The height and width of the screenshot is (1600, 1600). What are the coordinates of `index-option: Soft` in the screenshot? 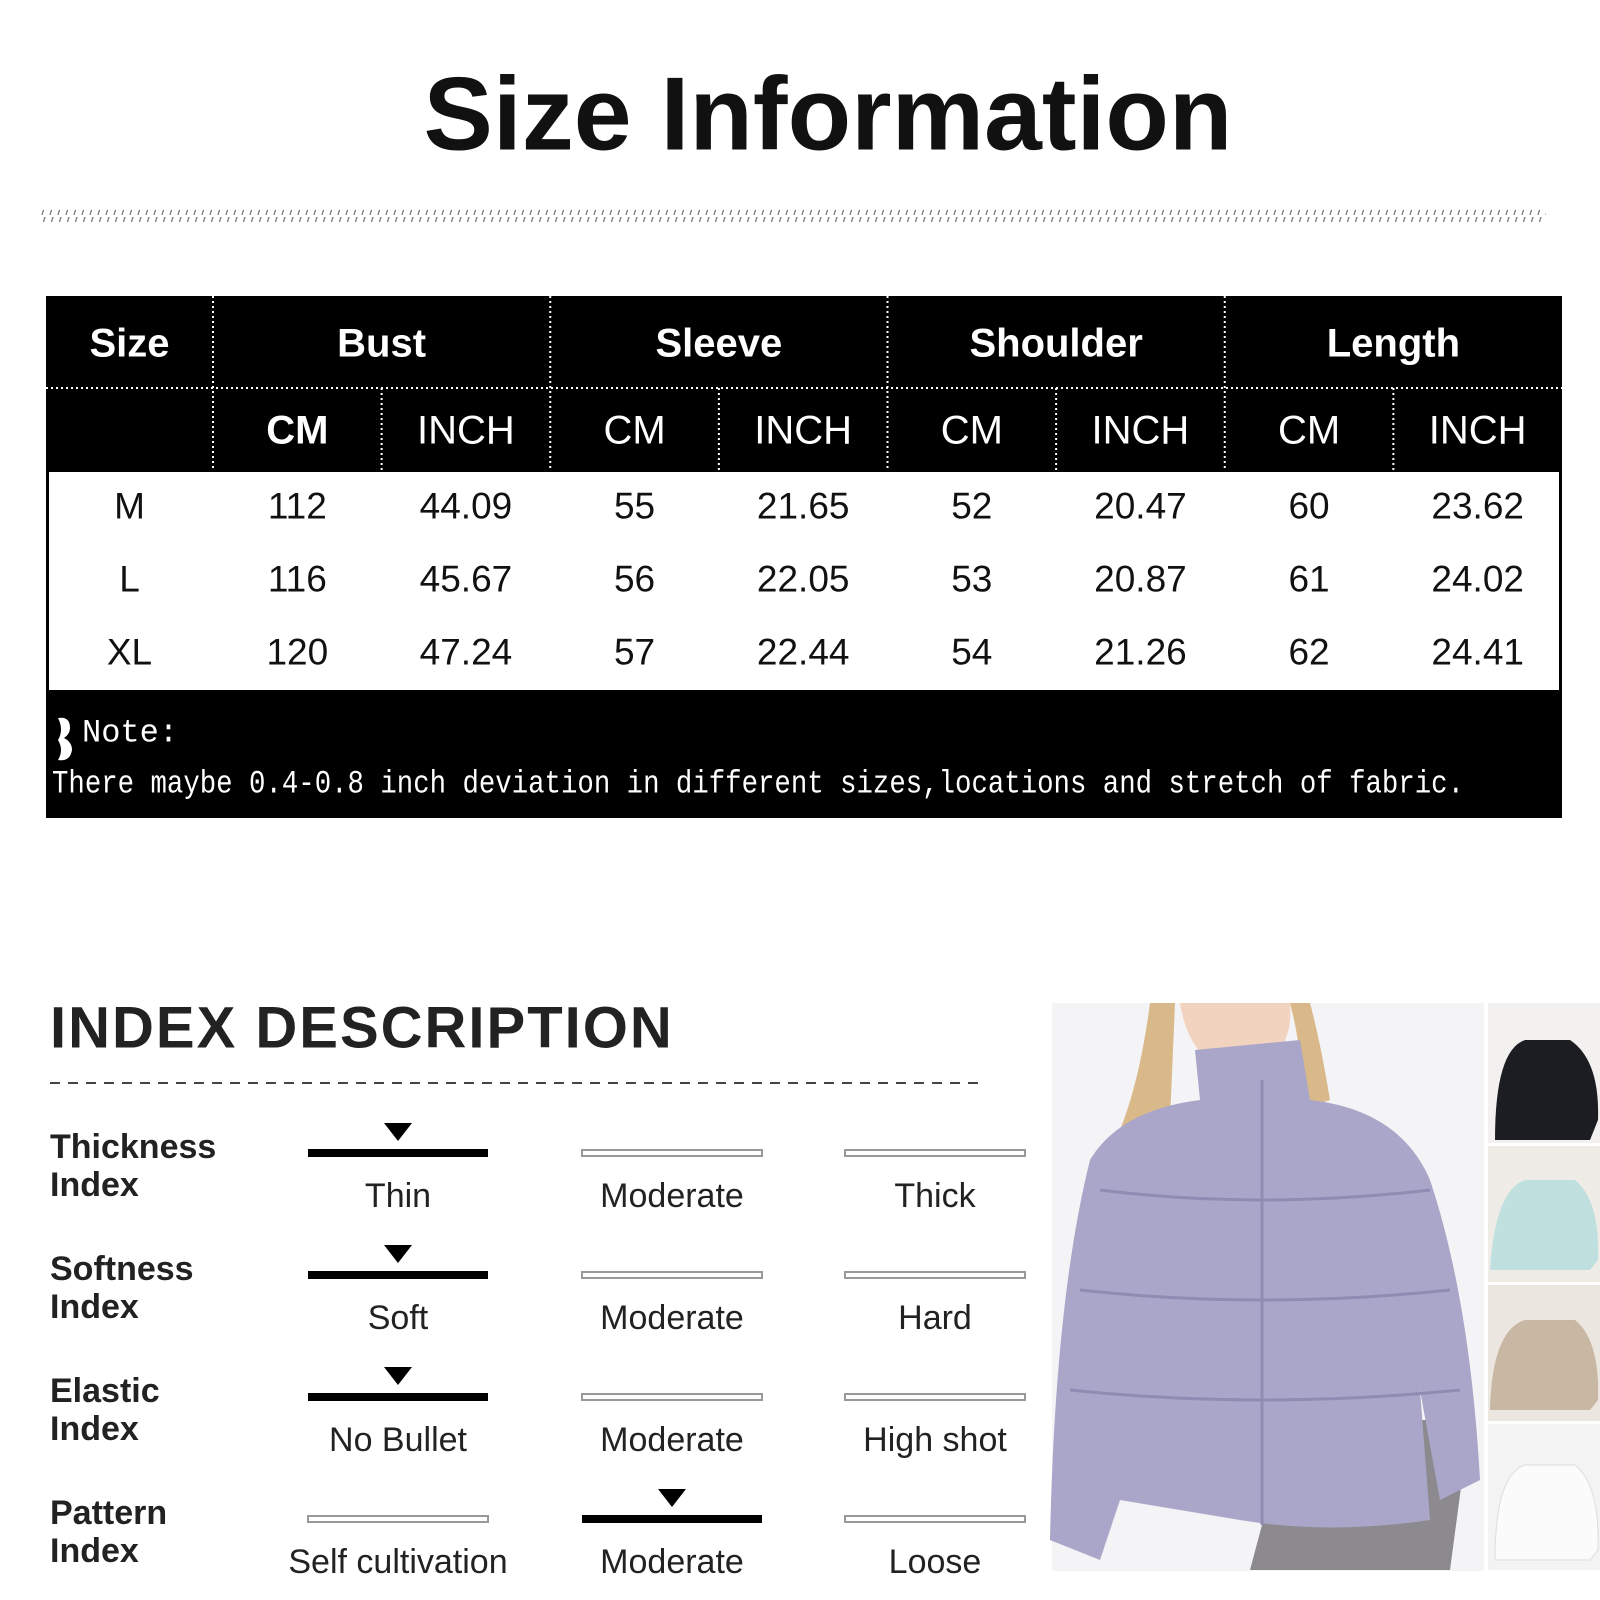 It's located at (398, 1318).